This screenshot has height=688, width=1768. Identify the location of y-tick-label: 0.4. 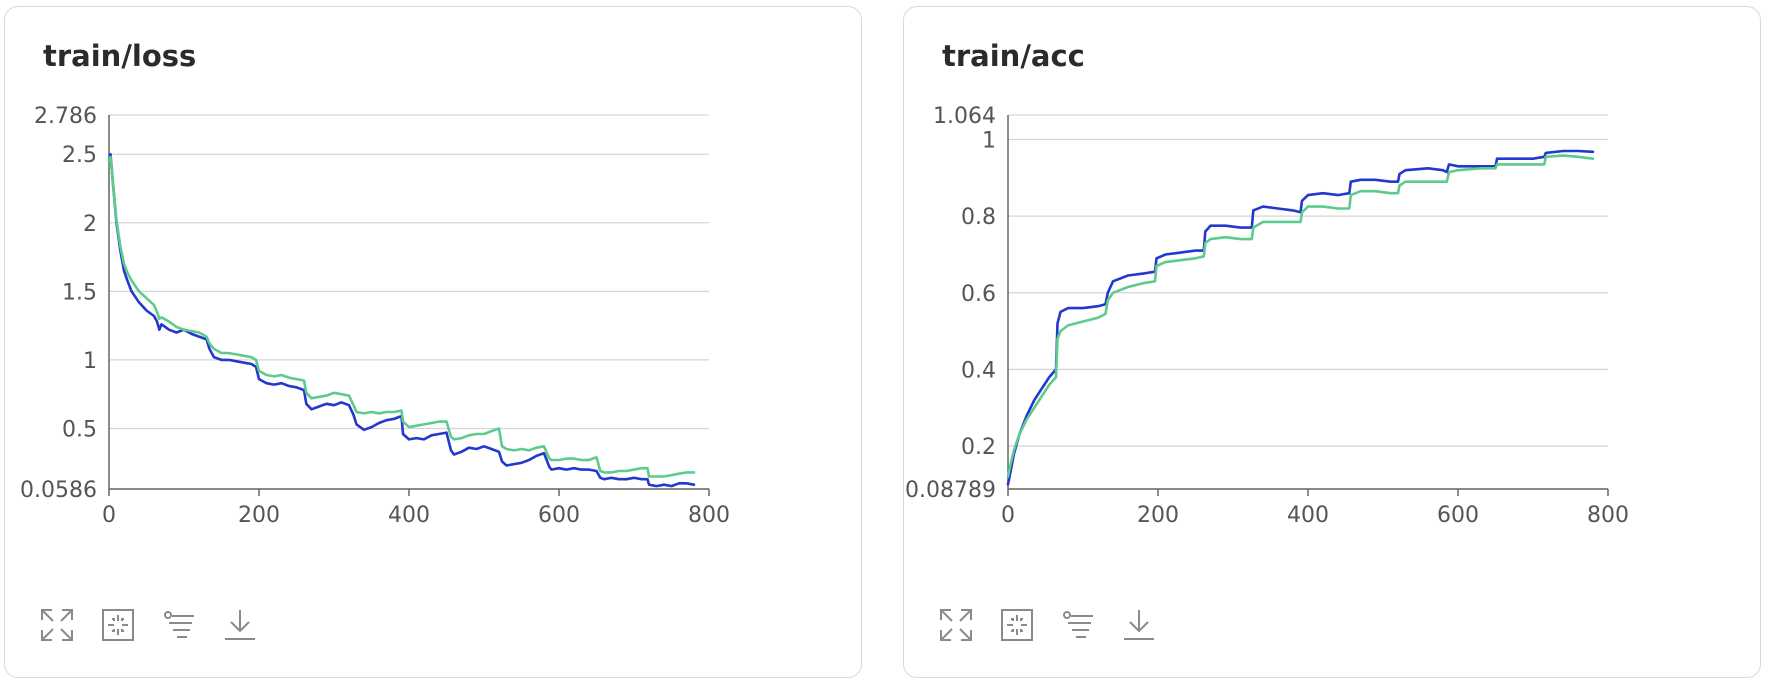
(978, 370).